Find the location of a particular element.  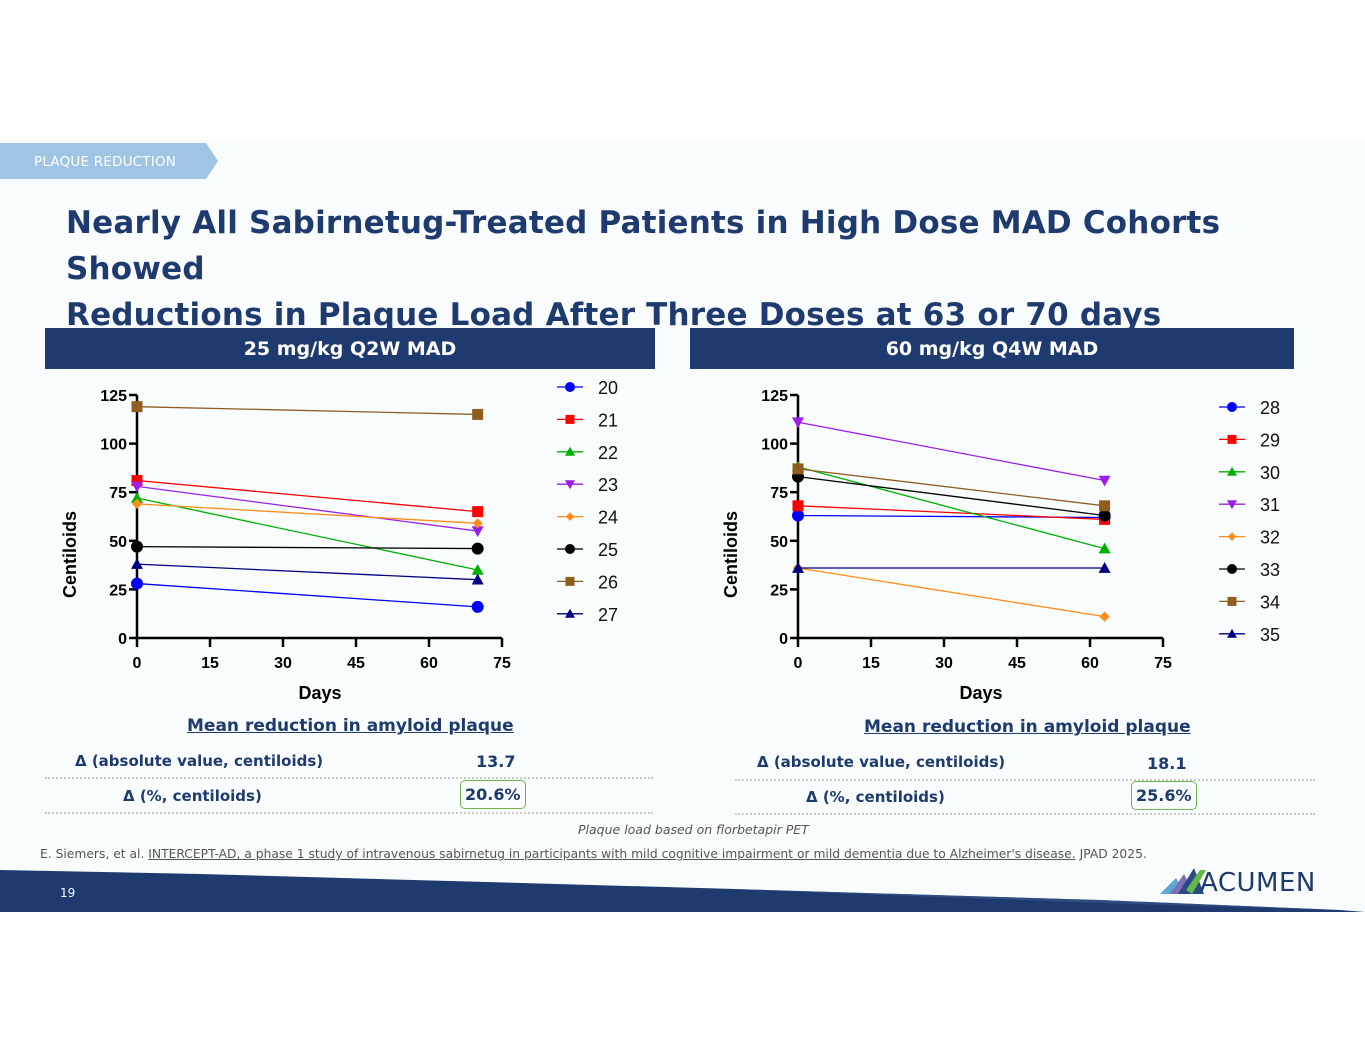

legend-item: 21 is located at coordinates (587, 420).